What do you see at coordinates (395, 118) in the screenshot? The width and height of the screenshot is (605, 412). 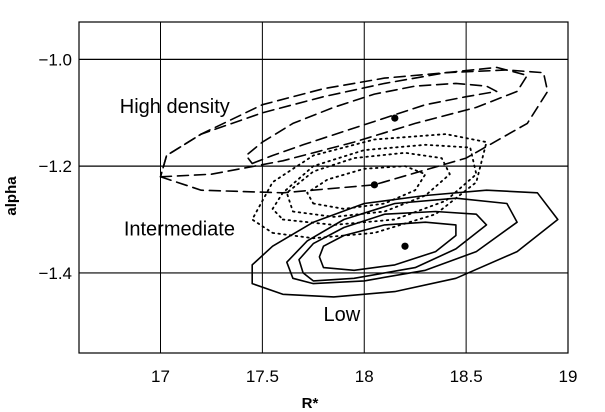 I see `best-fit-point-high-density` at bounding box center [395, 118].